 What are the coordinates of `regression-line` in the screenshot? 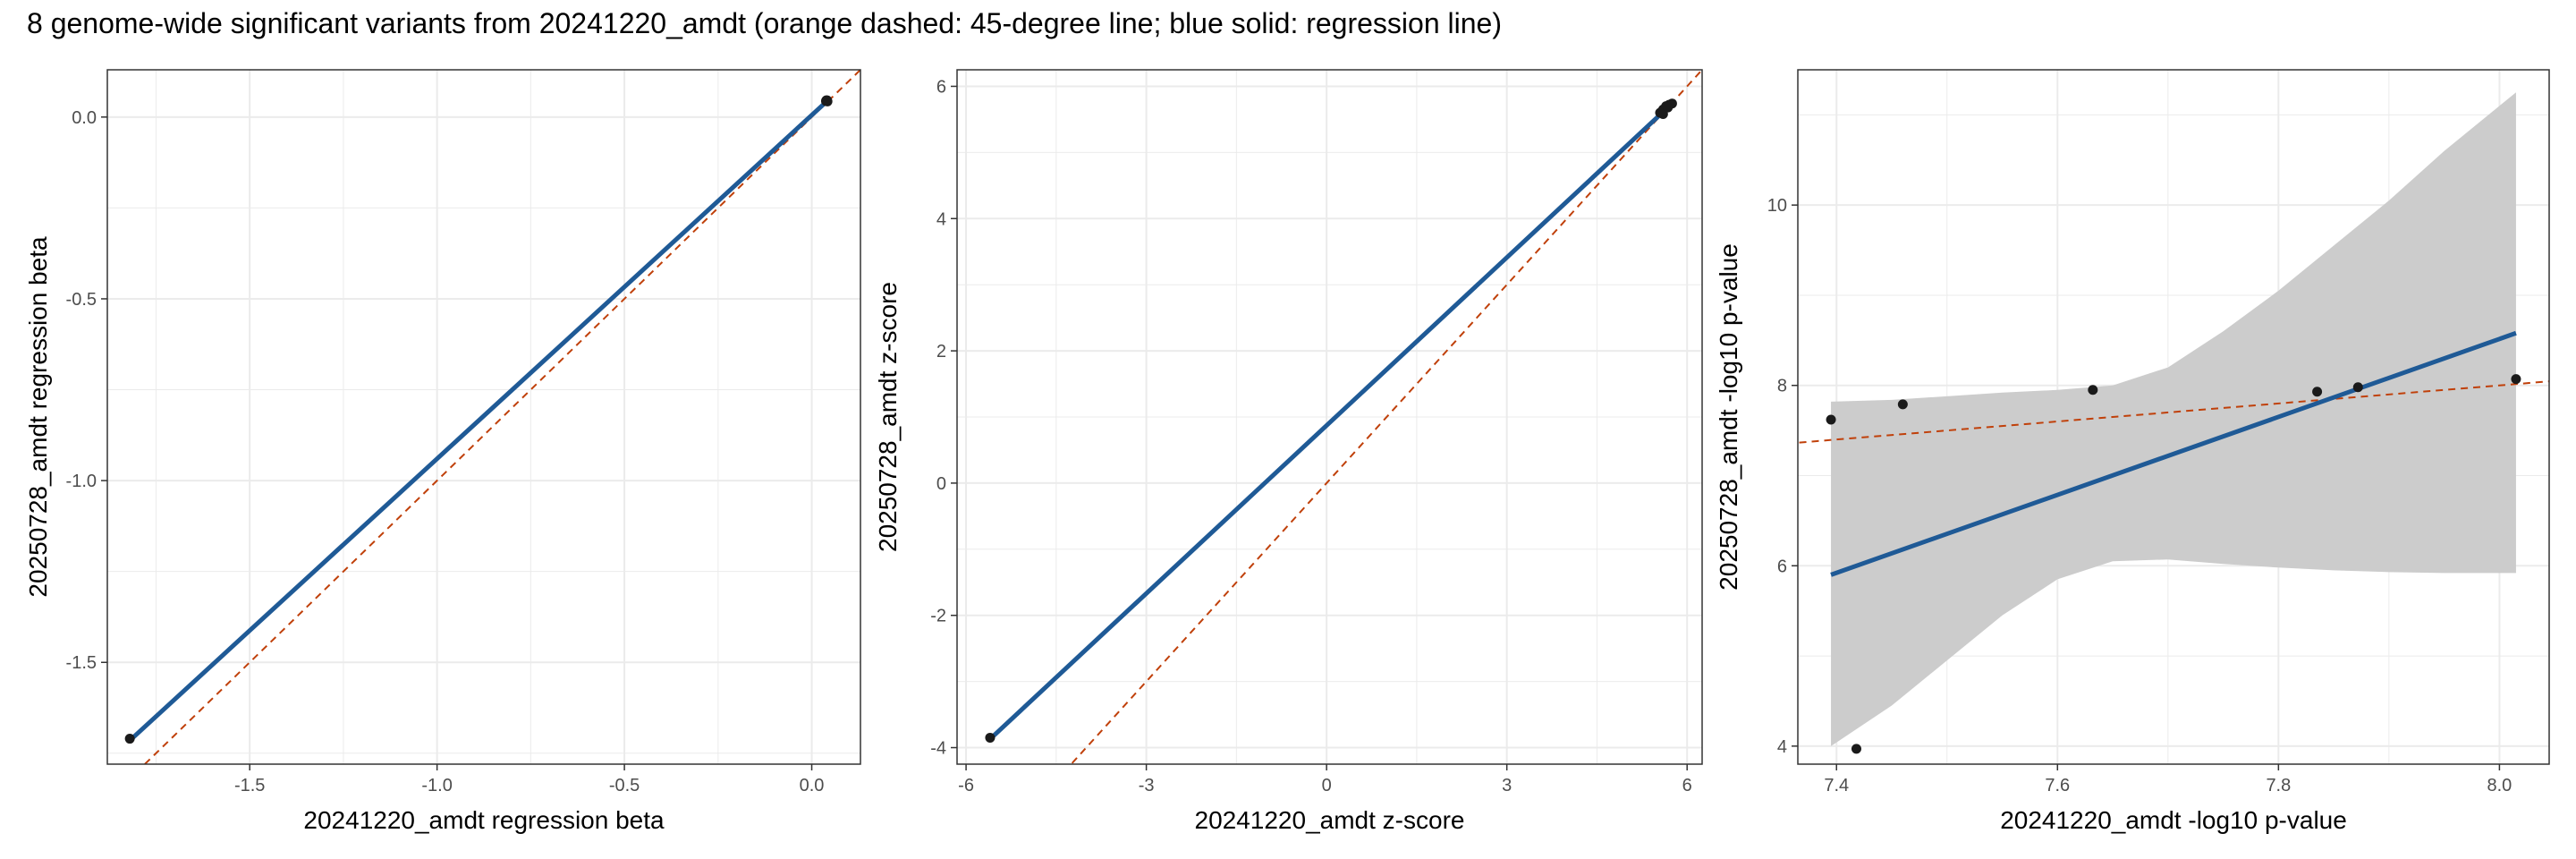 It's located at (2173, 453).